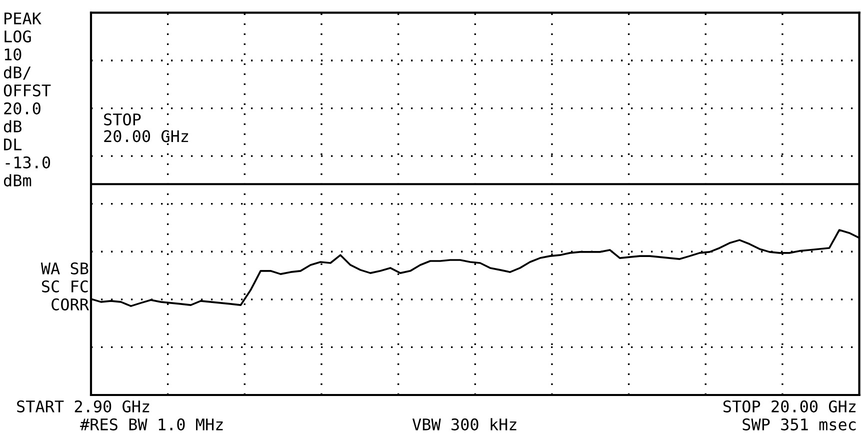 This screenshot has height=437, width=861. Describe the element at coordinates (13, 54) in the screenshot. I see `text: 10` at that location.